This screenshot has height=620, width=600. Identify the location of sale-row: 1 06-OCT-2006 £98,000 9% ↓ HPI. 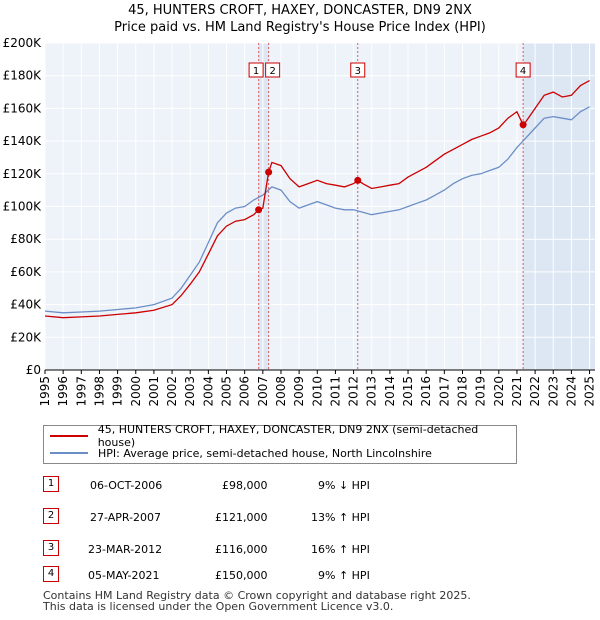
(300, 486).